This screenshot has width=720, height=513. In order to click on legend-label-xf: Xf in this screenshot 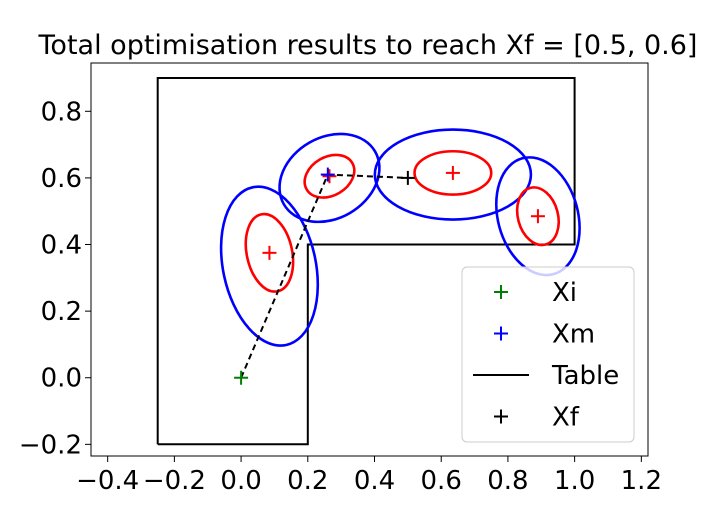, I will do `click(566, 418)`.